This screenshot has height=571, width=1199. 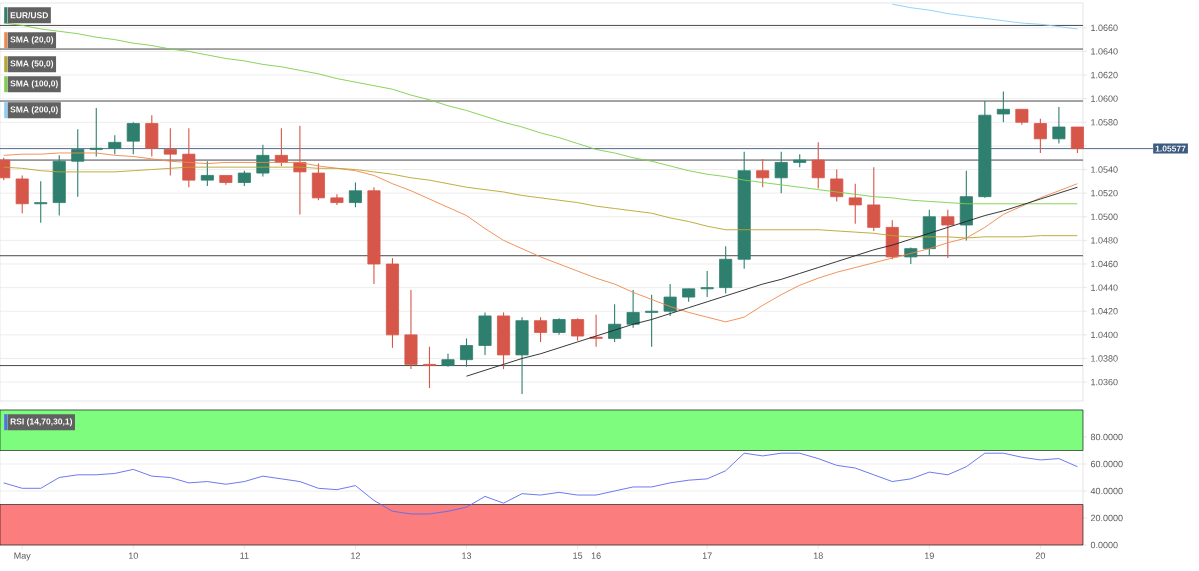 I want to click on x-tick-label: 20, so click(x=1040, y=555).